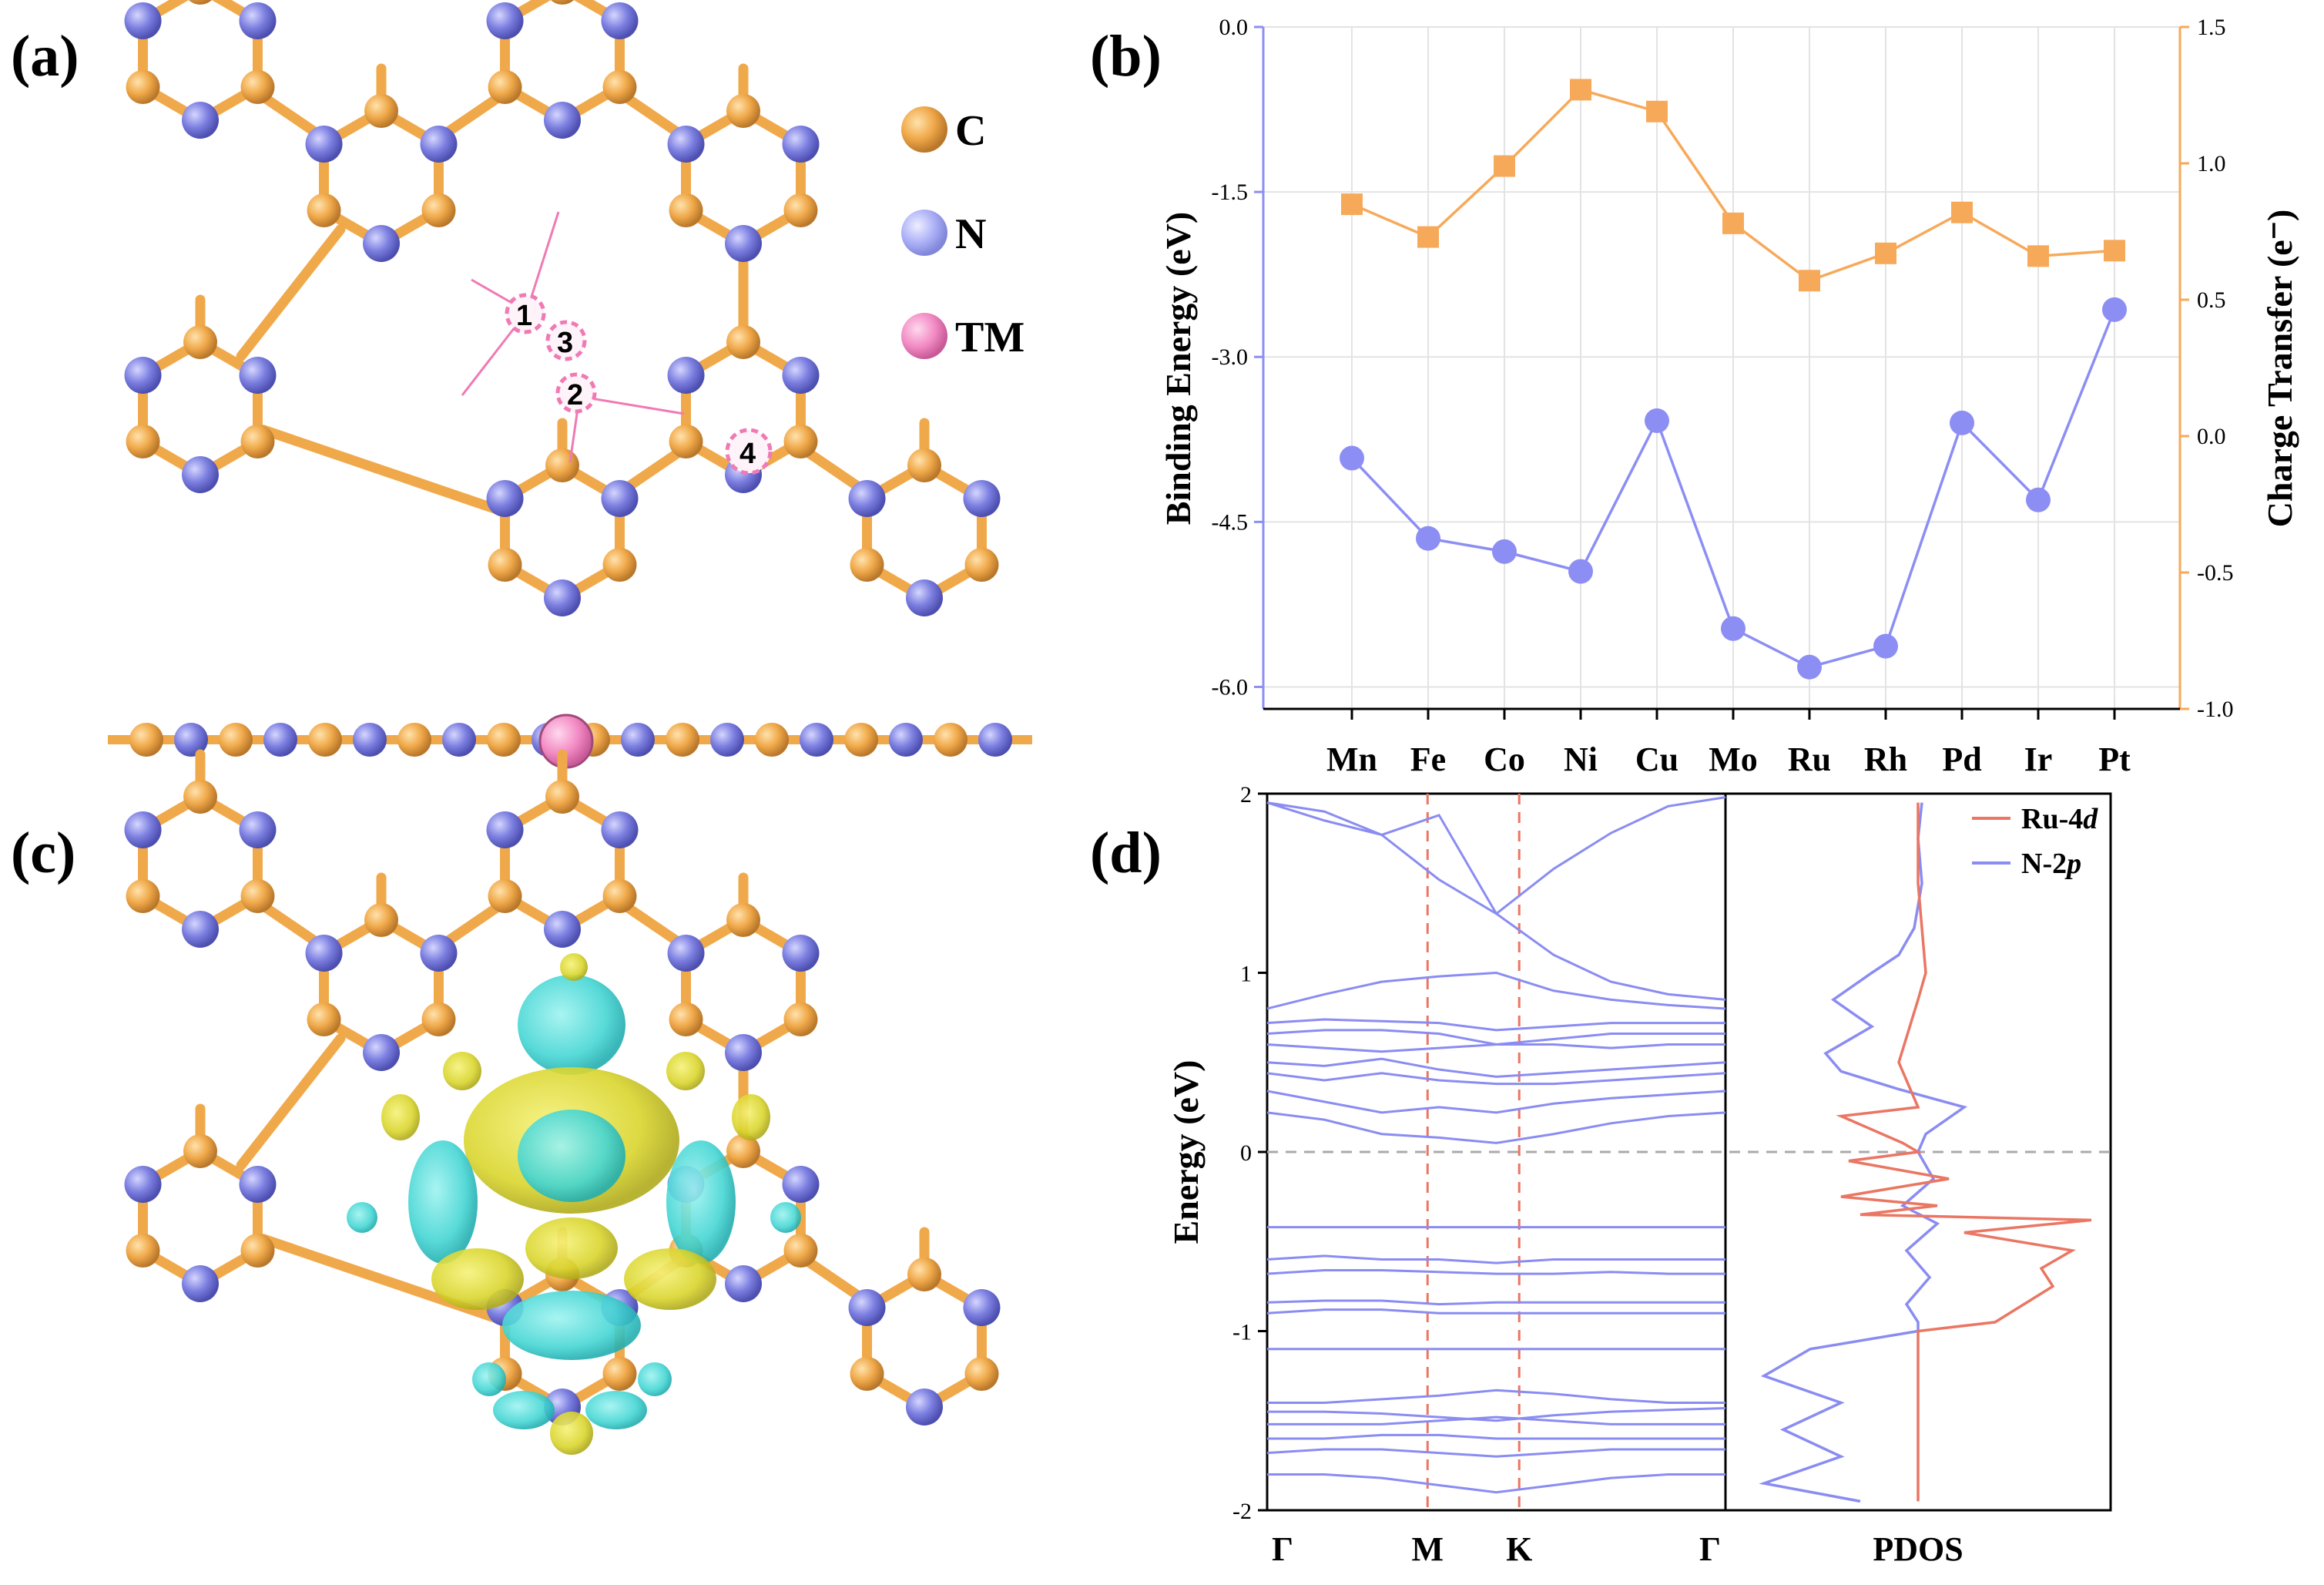 The height and width of the screenshot is (1585, 2324). I want to click on charge-density-isosurface, so click(574, 1204).